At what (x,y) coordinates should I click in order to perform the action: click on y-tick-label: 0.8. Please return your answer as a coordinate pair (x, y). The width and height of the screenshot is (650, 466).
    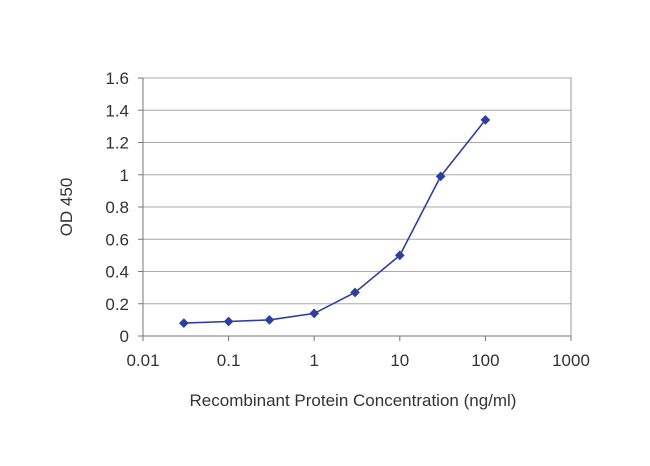
    Looking at the image, I should click on (117, 207).